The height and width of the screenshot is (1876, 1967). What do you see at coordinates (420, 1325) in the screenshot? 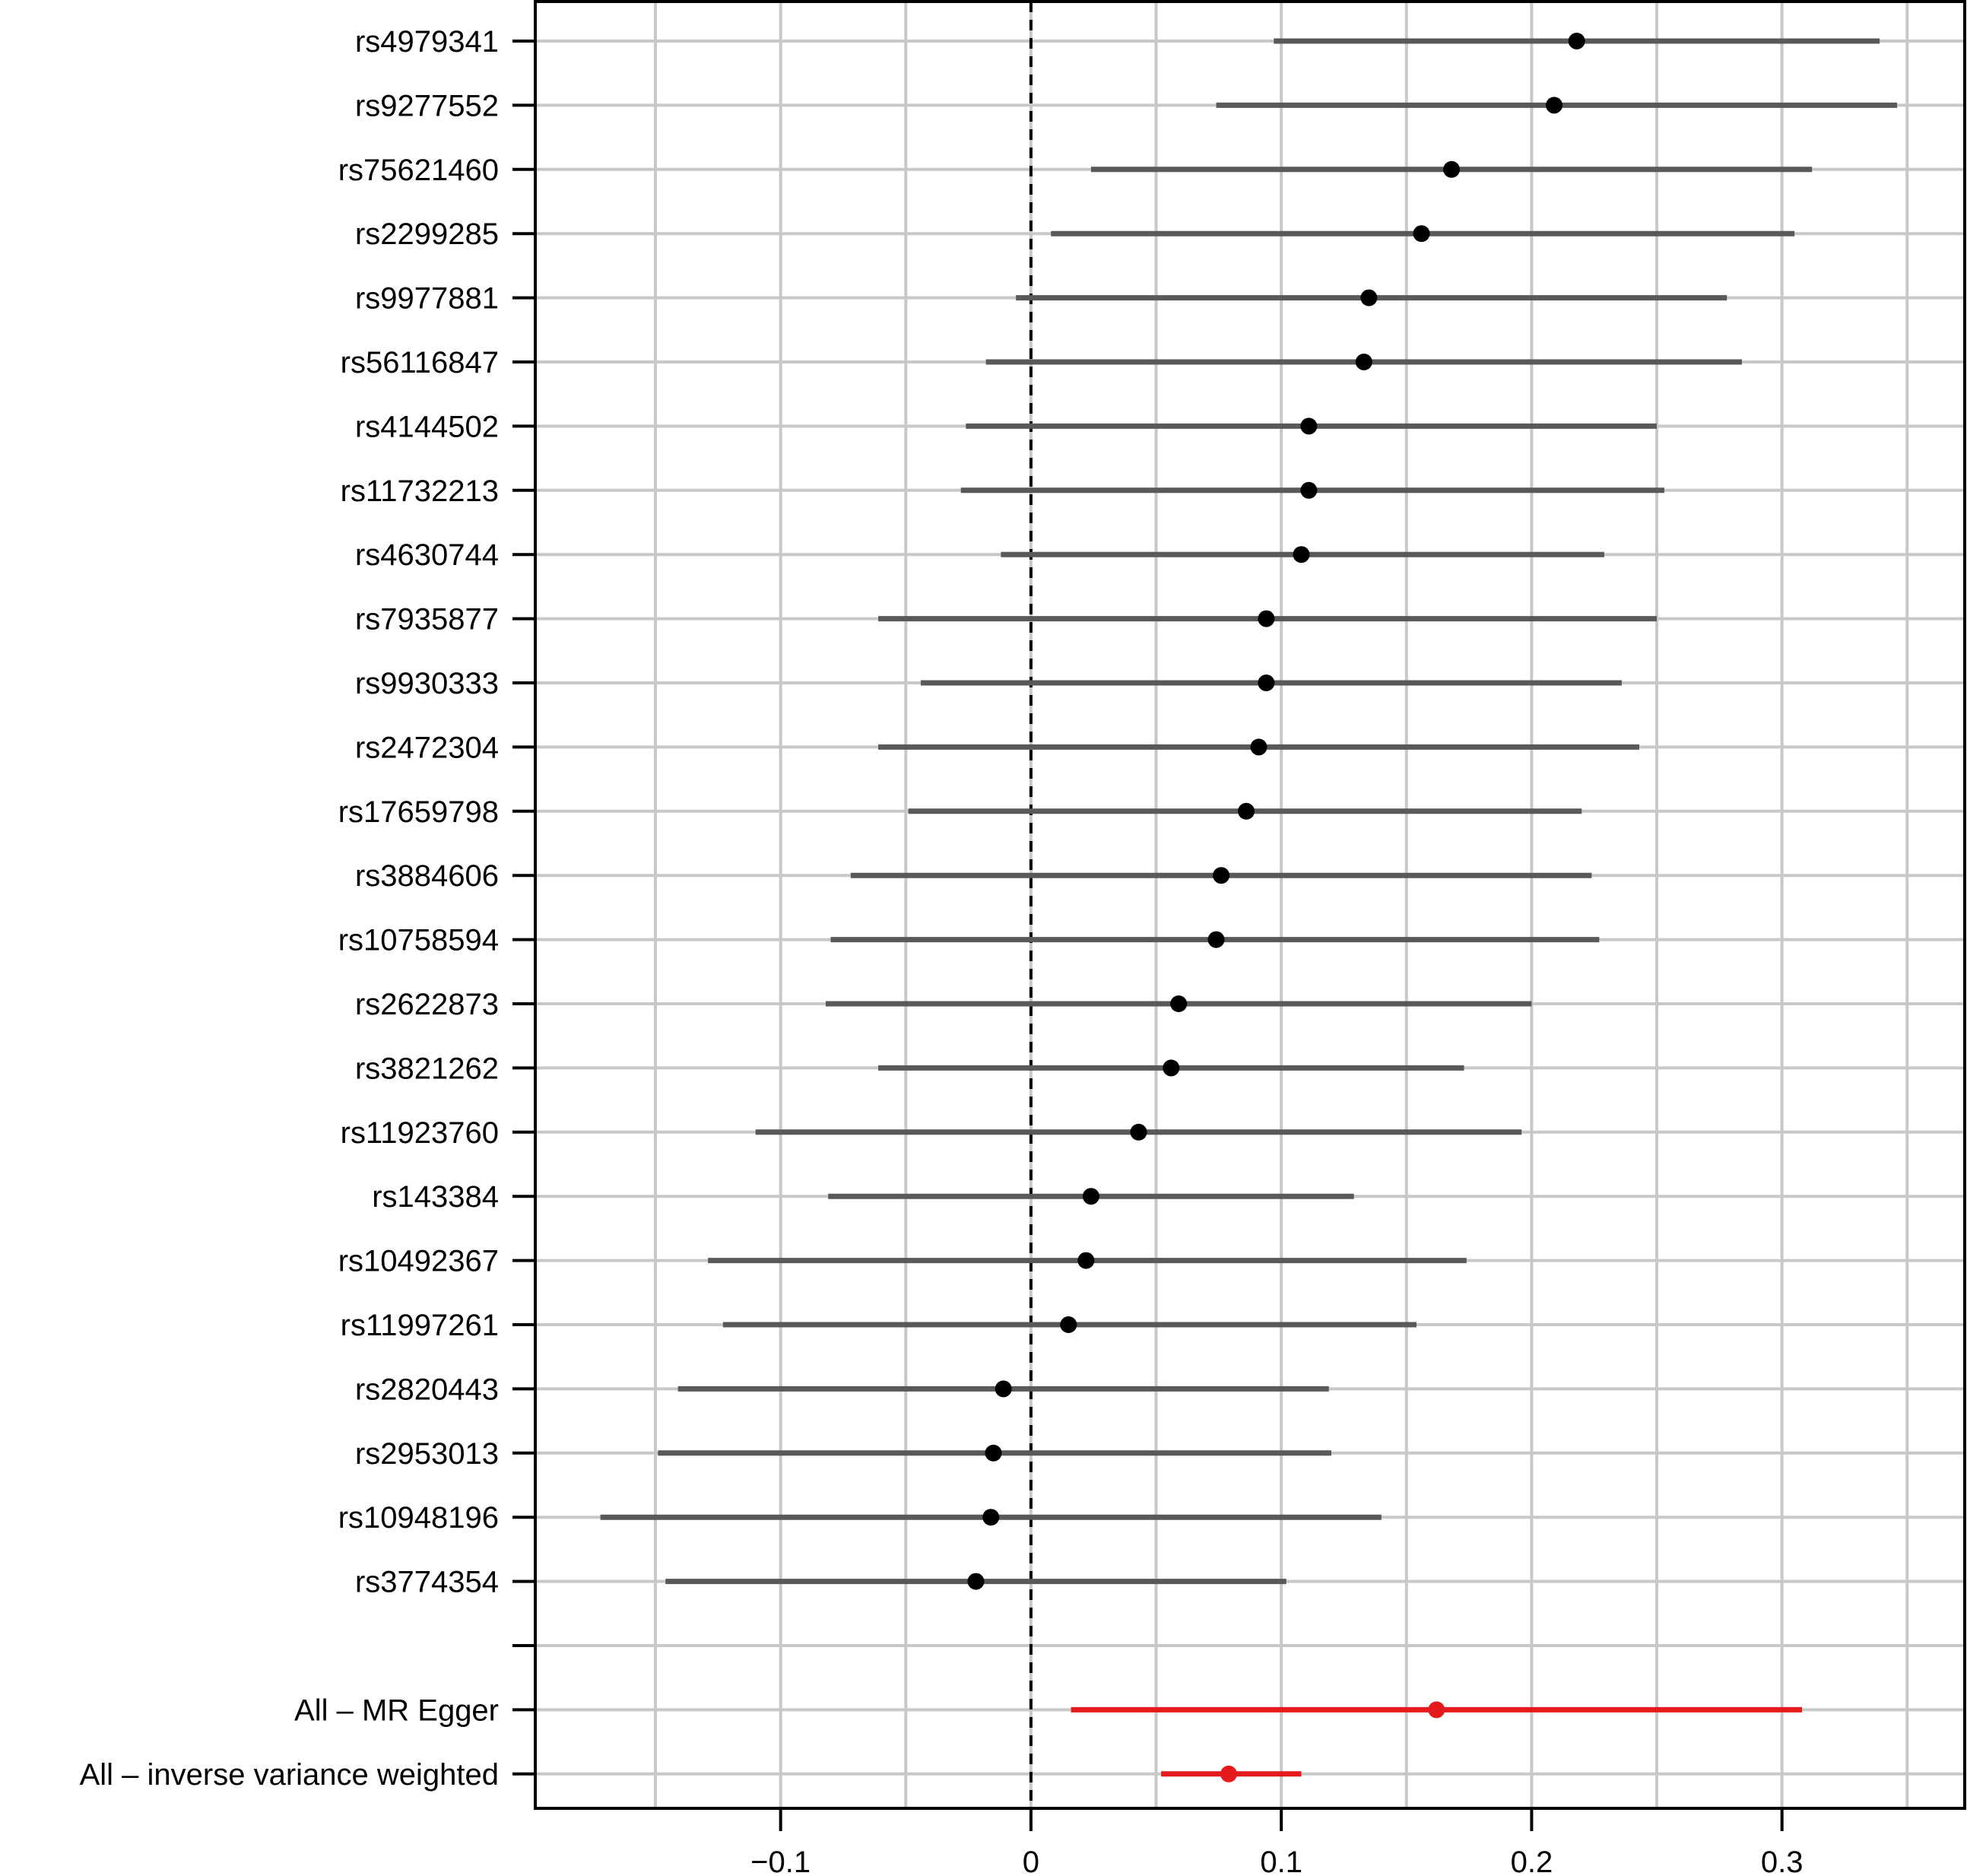
I see `snp-label: rs11997261` at bounding box center [420, 1325].